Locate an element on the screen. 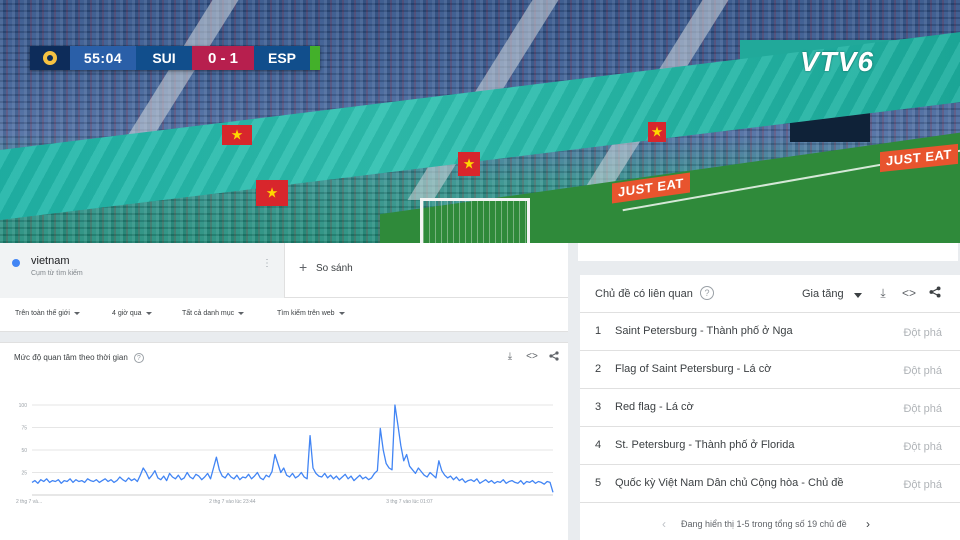  search-term-type: Cụm từ tìm kiếm is located at coordinates (57, 273).